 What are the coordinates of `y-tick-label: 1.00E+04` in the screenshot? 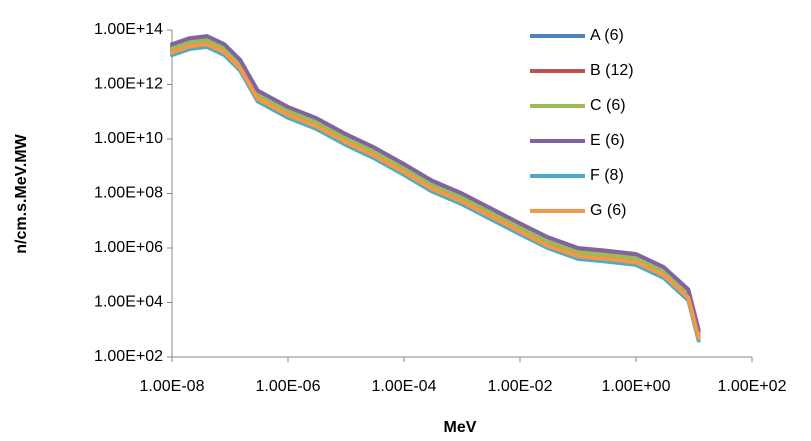 It's located at (128, 302).